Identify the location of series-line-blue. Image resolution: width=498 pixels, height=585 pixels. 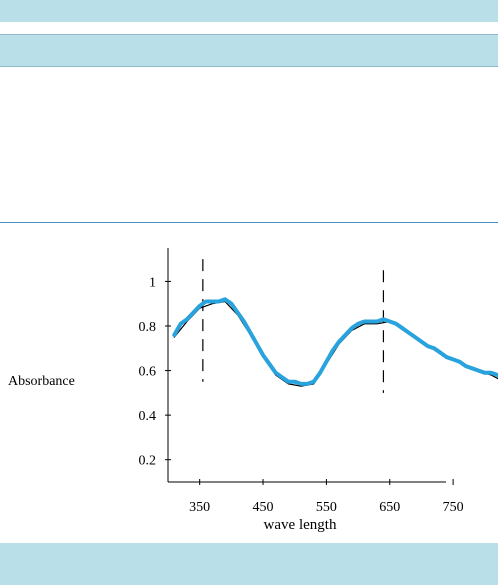
(335, 341).